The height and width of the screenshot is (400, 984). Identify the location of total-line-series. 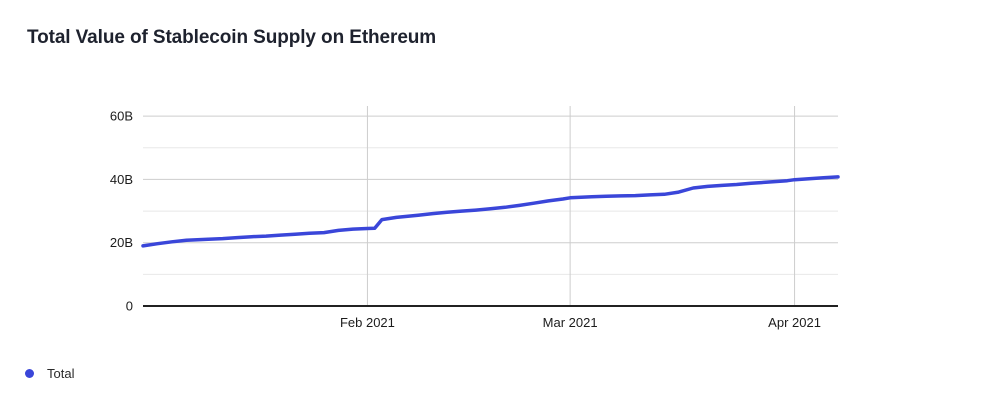
(490, 211).